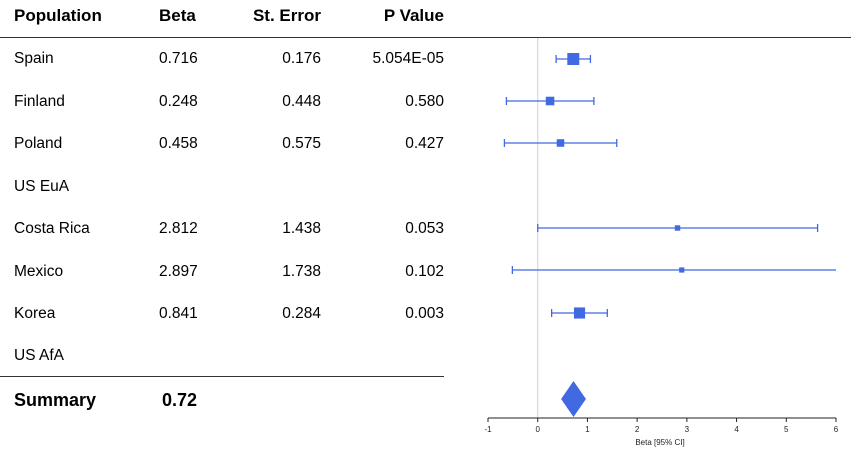 This screenshot has height=453, width=860. What do you see at coordinates (222, 376) in the screenshot?
I see `summary-rule` at bounding box center [222, 376].